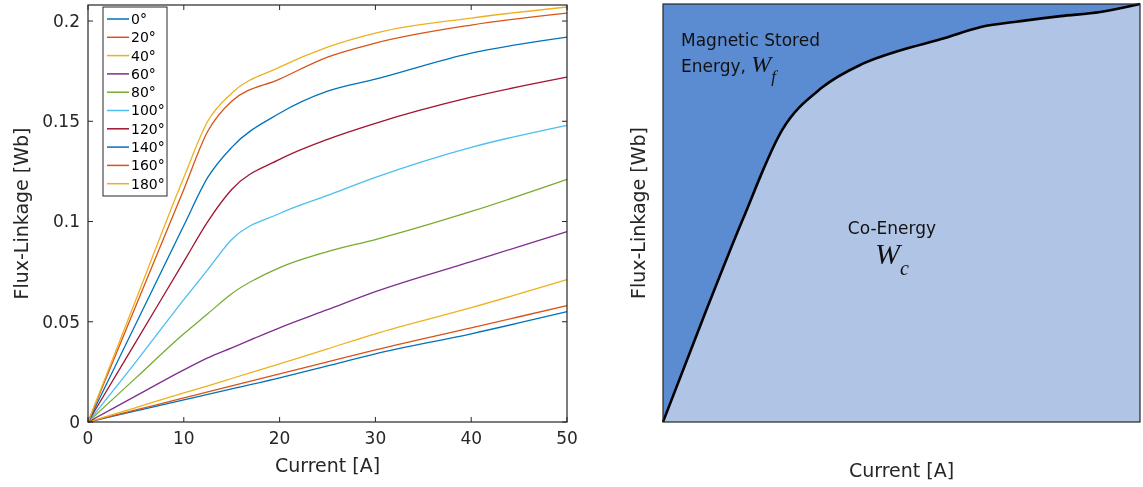  I want to click on x-tick-label: 50, so click(567, 438).